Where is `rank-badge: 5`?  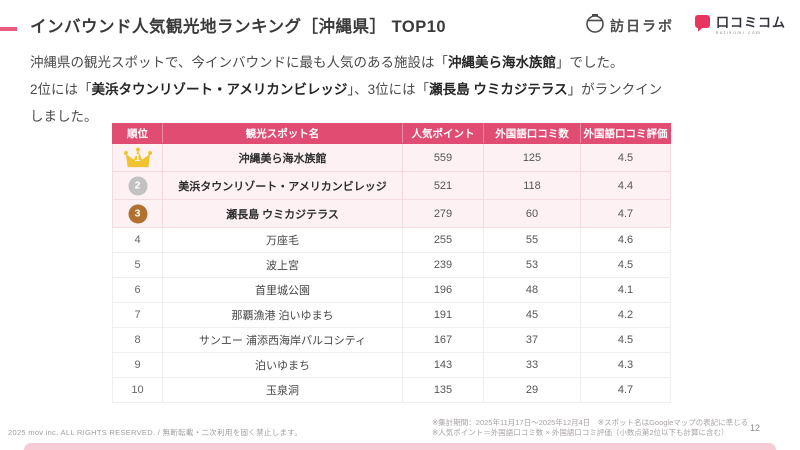 rank-badge: 5 is located at coordinates (138, 265).